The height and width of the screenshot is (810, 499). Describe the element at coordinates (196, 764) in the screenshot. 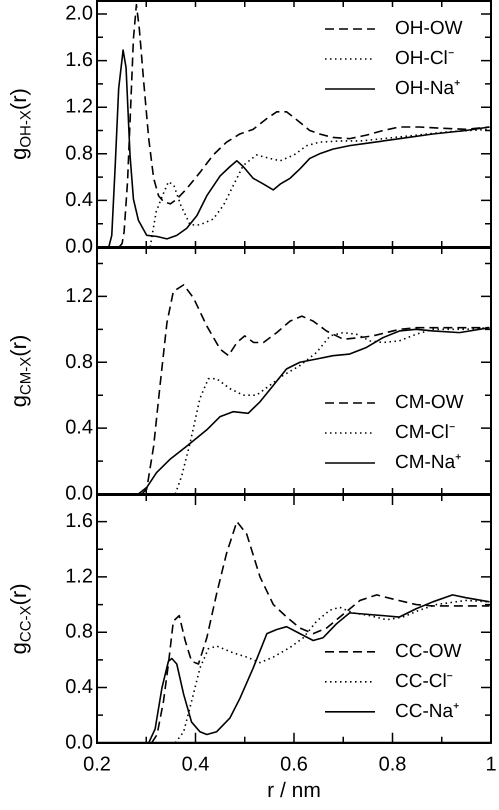

I see `x-tick-label: 0.4` at that location.